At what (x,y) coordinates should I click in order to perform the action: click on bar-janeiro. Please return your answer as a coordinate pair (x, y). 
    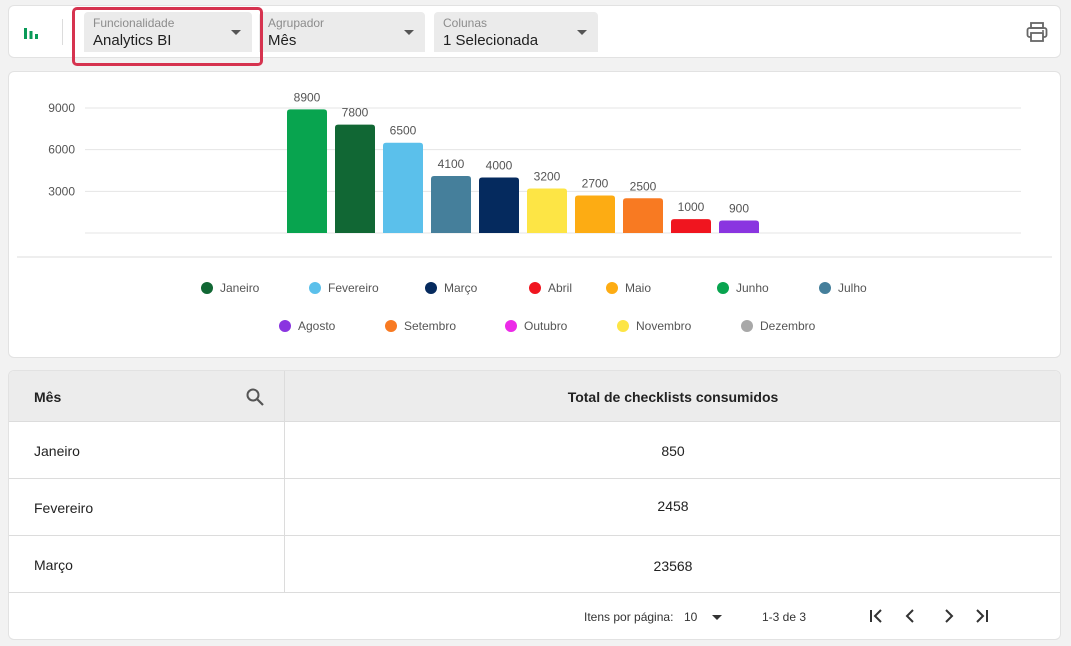
    Looking at the image, I should click on (355, 178).